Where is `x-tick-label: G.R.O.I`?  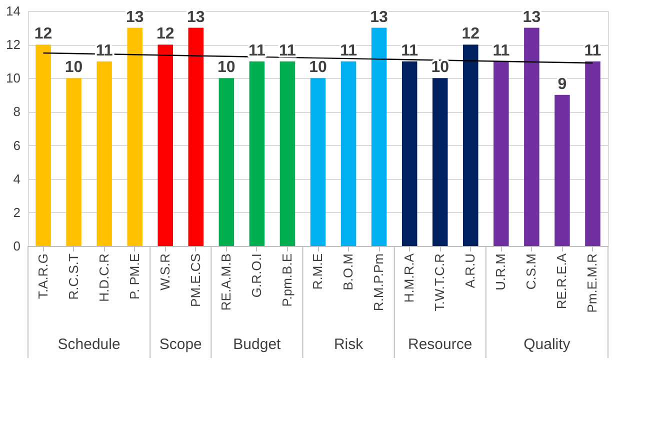
x-tick-label: G.R.O.I is located at coordinates (256, 276).